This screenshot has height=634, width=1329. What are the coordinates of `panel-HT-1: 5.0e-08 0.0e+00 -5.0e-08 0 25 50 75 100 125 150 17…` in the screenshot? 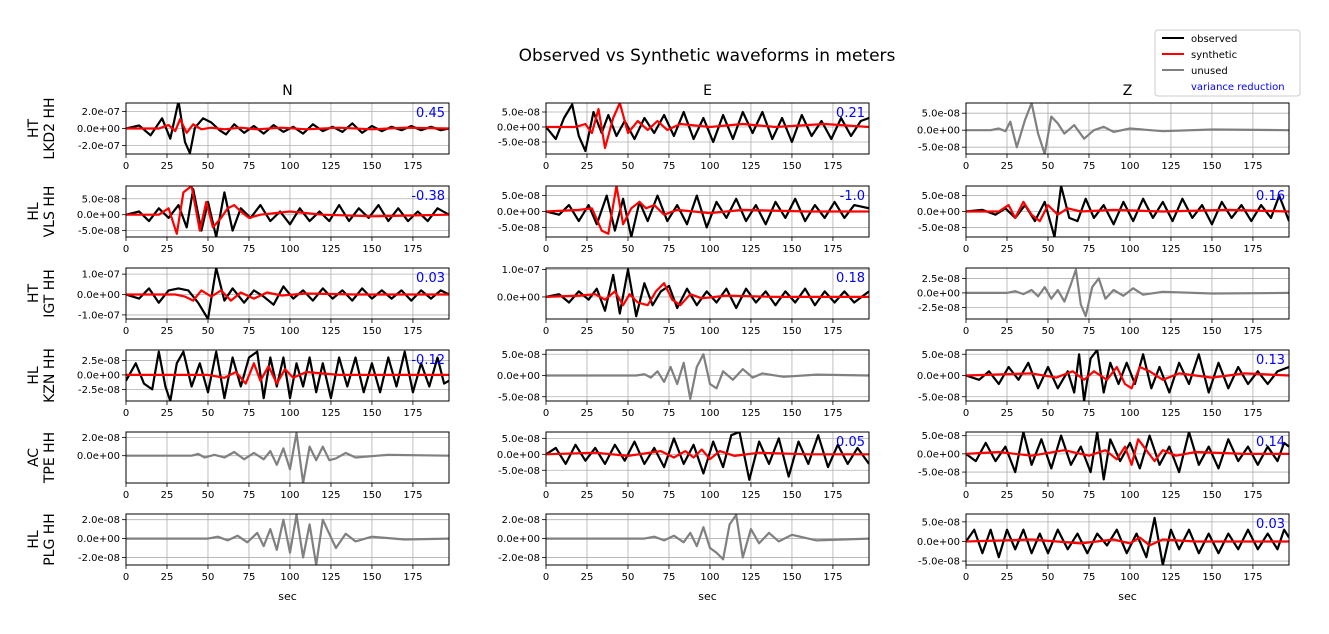 It's located at (683, 137).